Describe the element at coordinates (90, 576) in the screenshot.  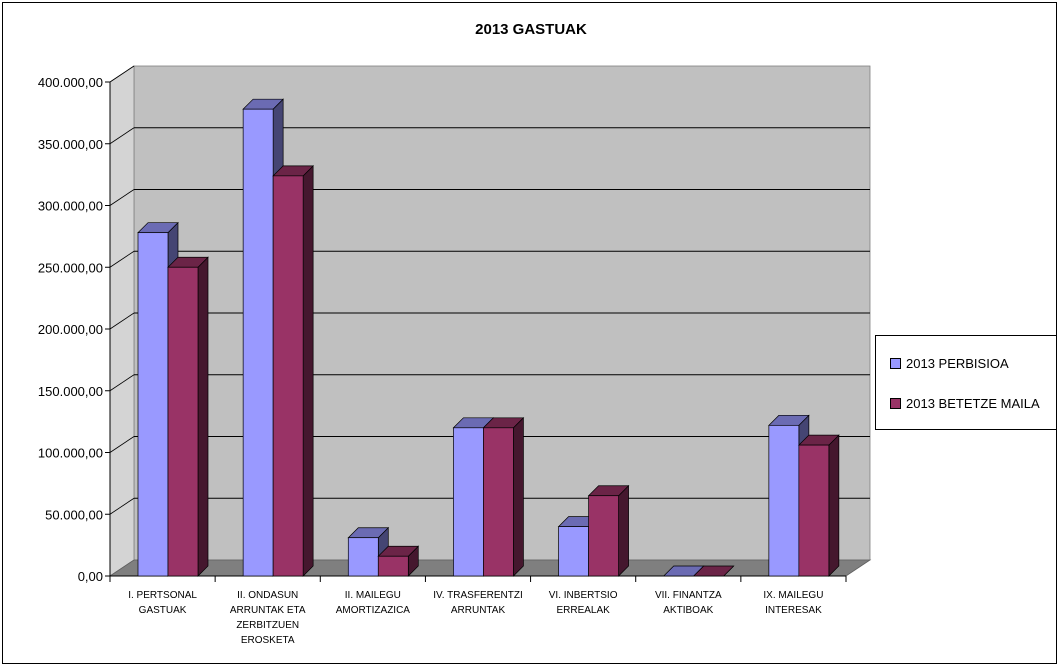
I see `y-tick-label: 0,00` at that location.